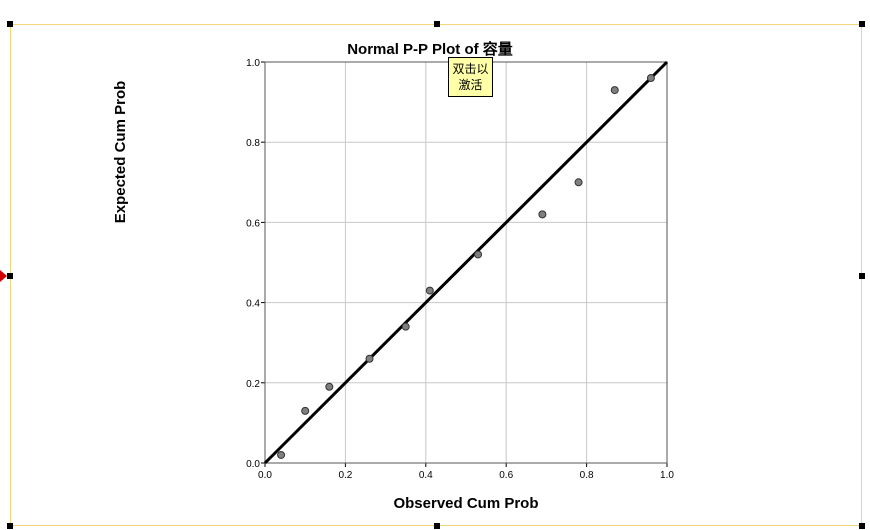 Image resolution: width=870 pixels, height=530 pixels. What do you see at coordinates (862, 276) in the screenshot?
I see `resize-handle-right` at bounding box center [862, 276].